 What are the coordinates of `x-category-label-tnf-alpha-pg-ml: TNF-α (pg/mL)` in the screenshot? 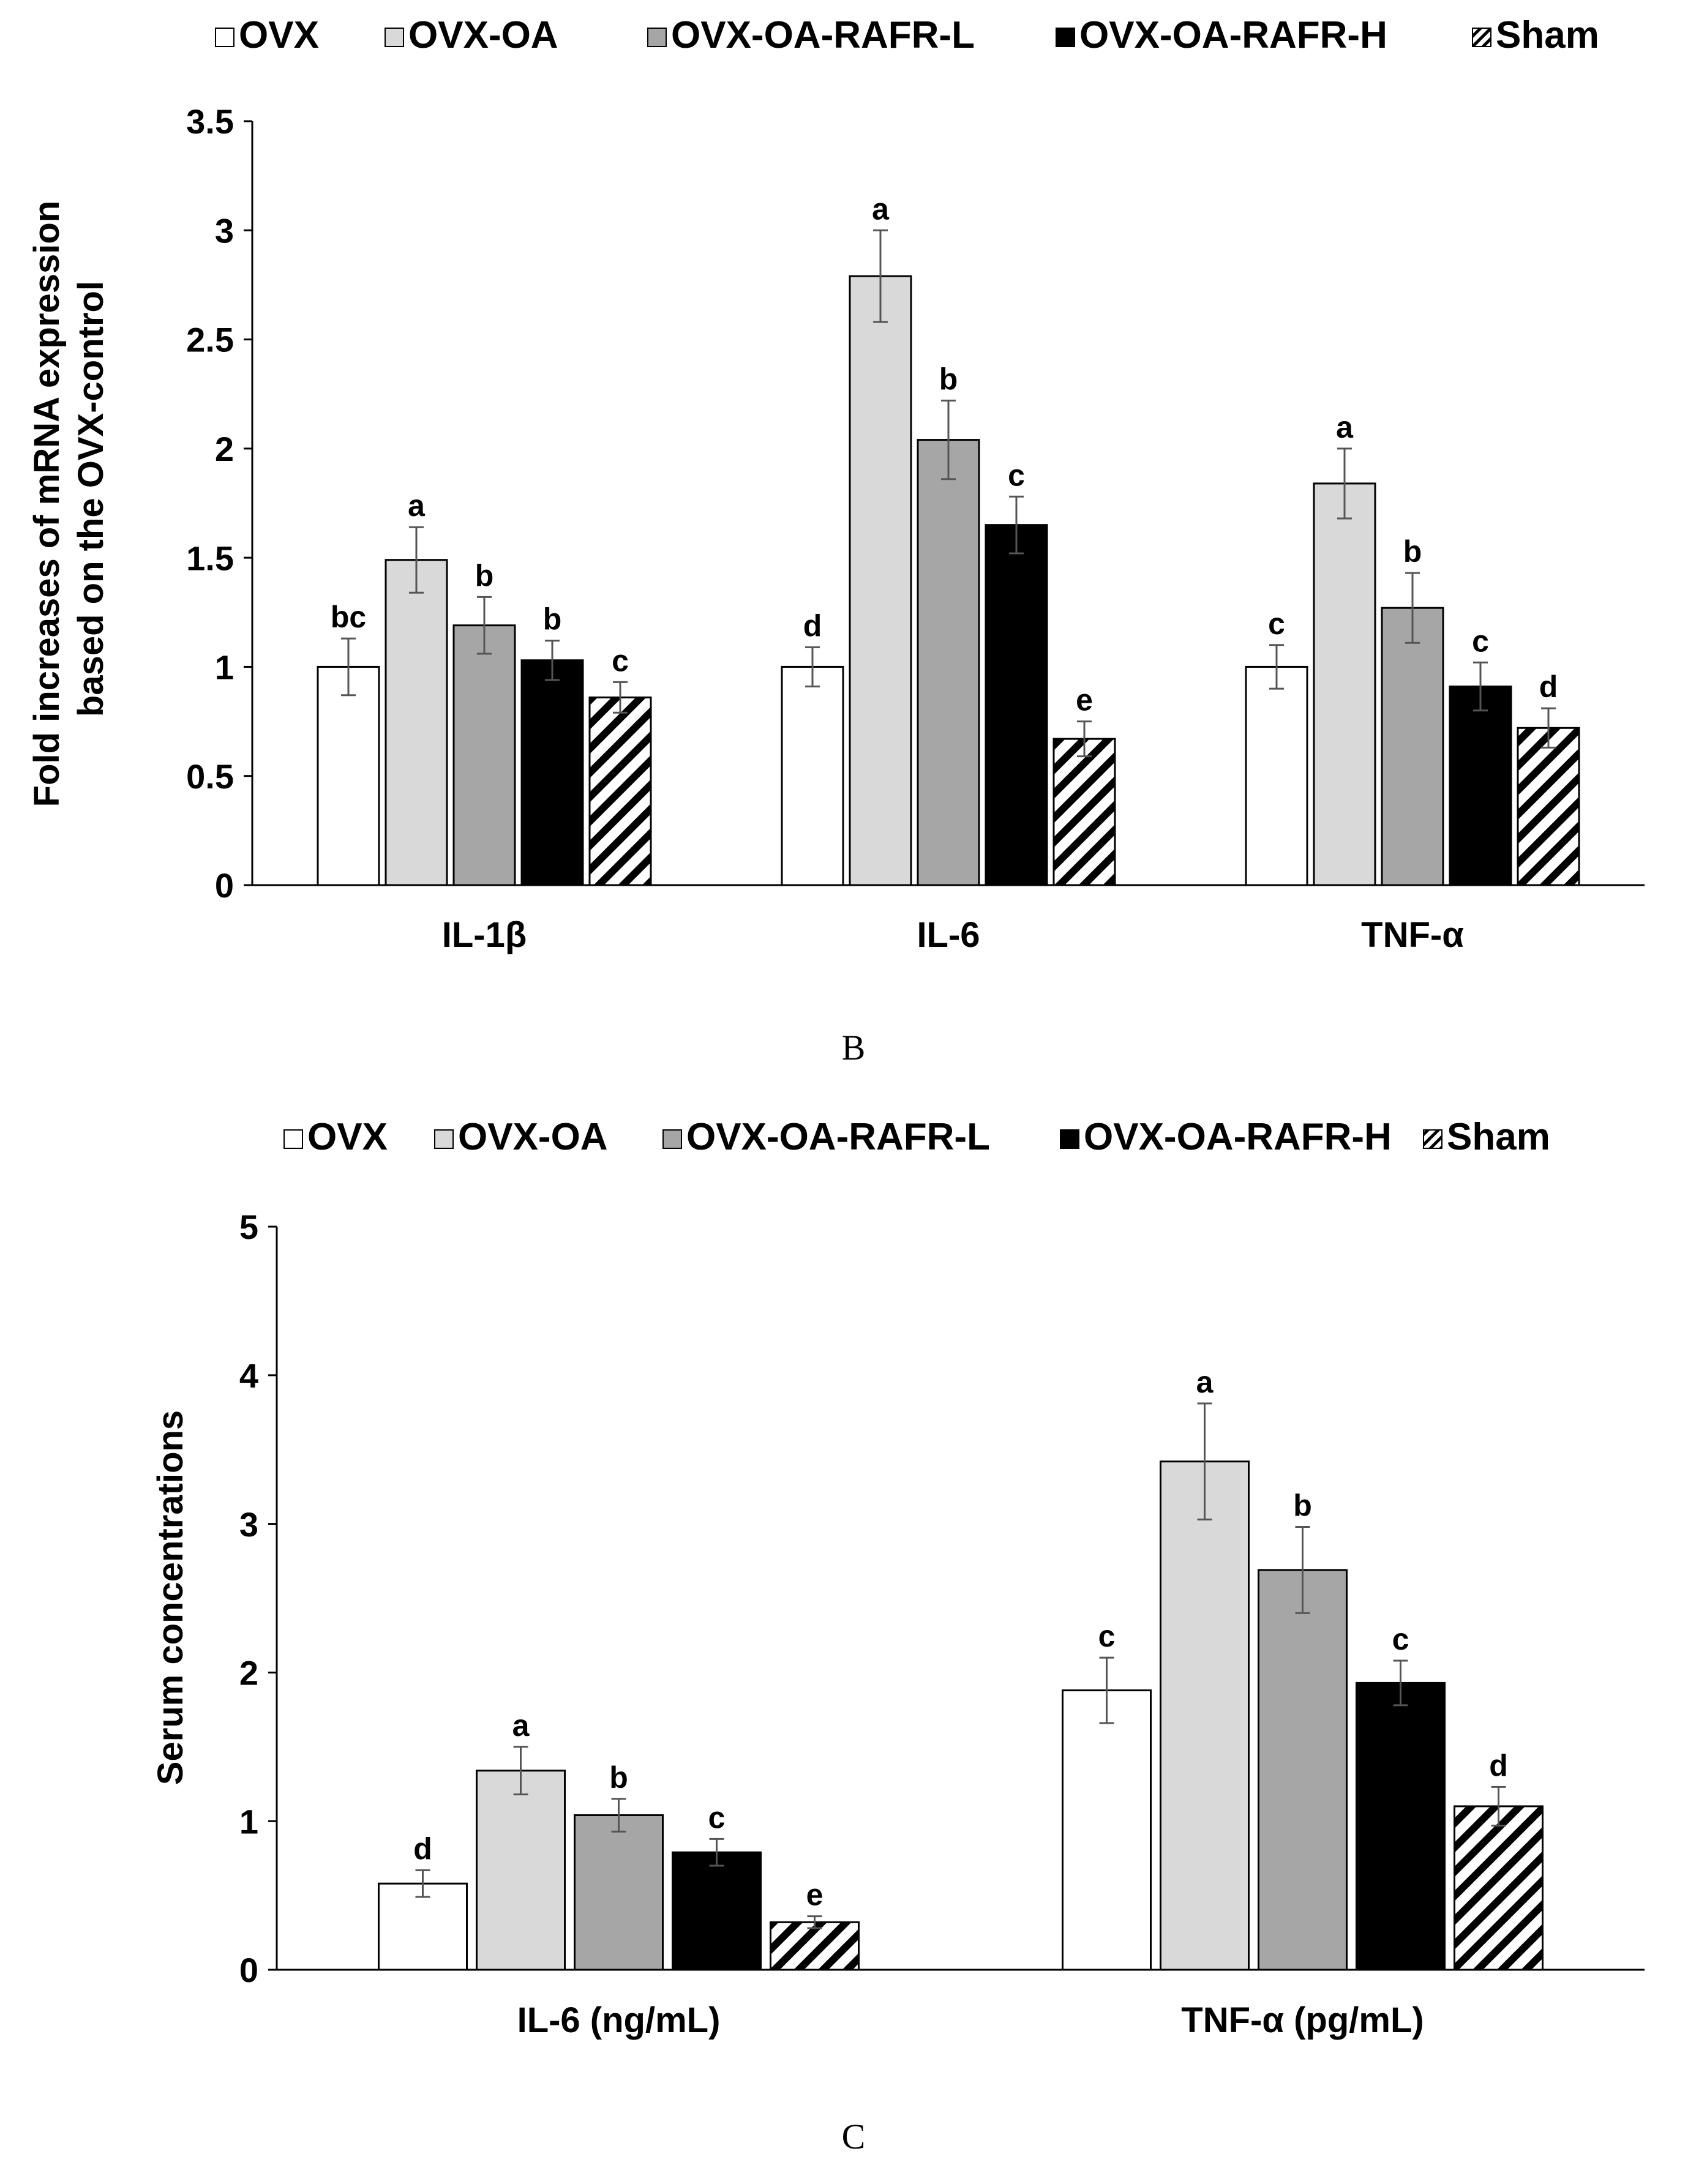 It's located at (1302, 2020).